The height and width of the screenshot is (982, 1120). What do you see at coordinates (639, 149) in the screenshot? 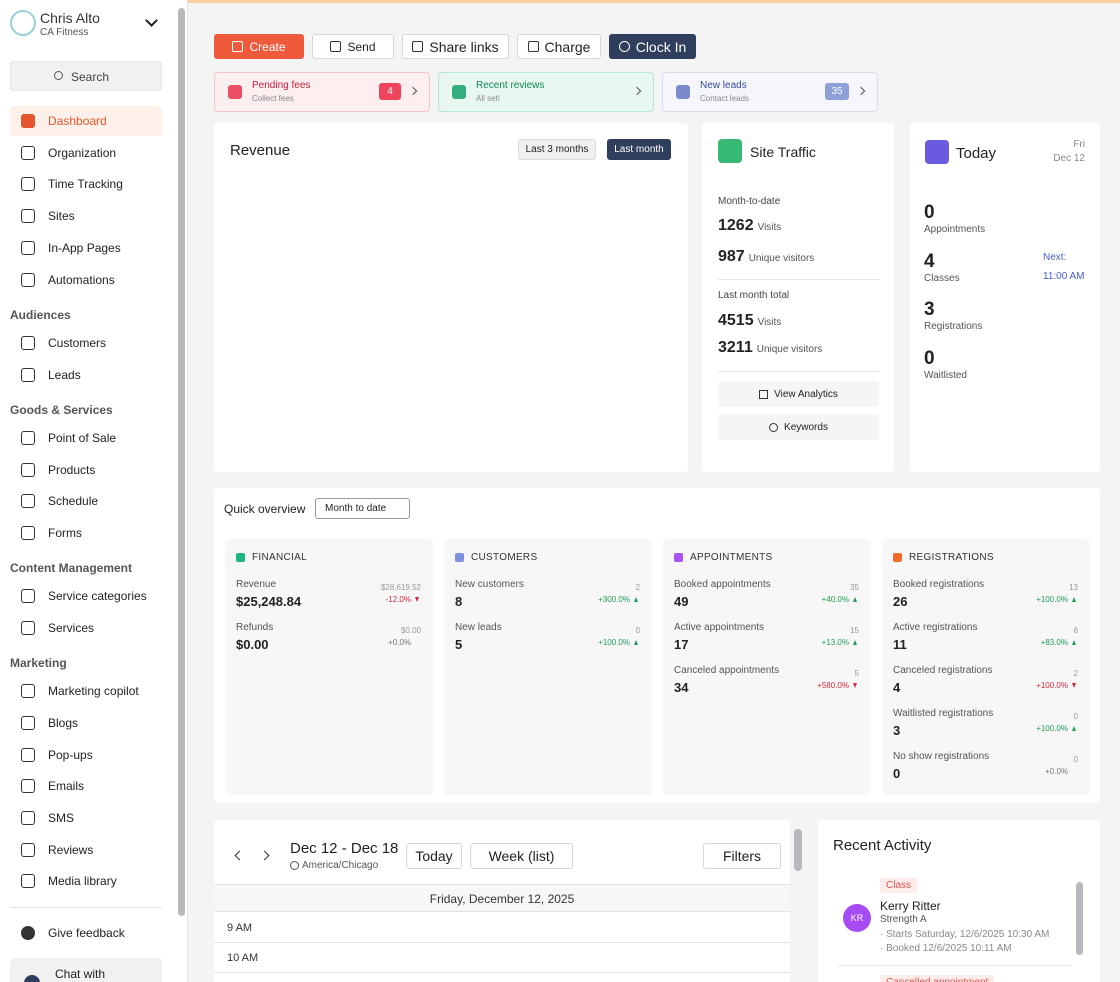
I see `range-button-active: Last month` at bounding box center [639, 149].